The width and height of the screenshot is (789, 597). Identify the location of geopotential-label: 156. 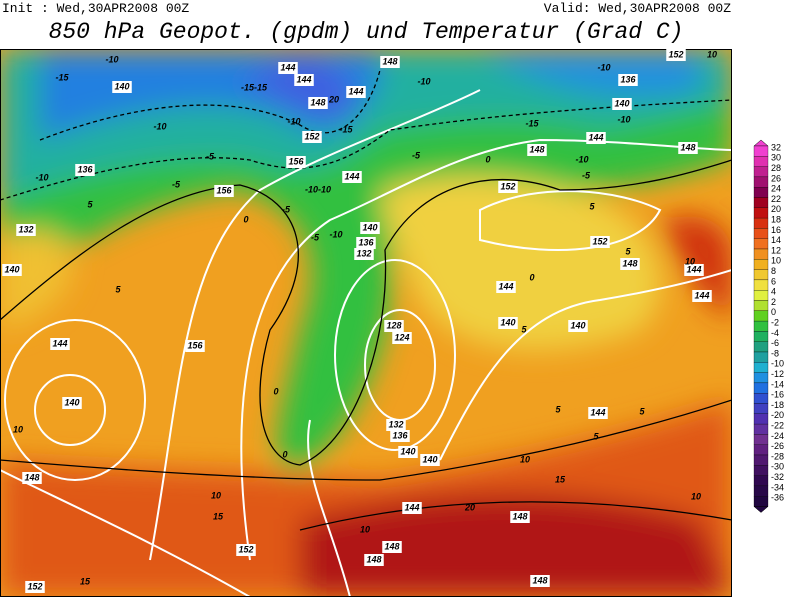
(195, 345).